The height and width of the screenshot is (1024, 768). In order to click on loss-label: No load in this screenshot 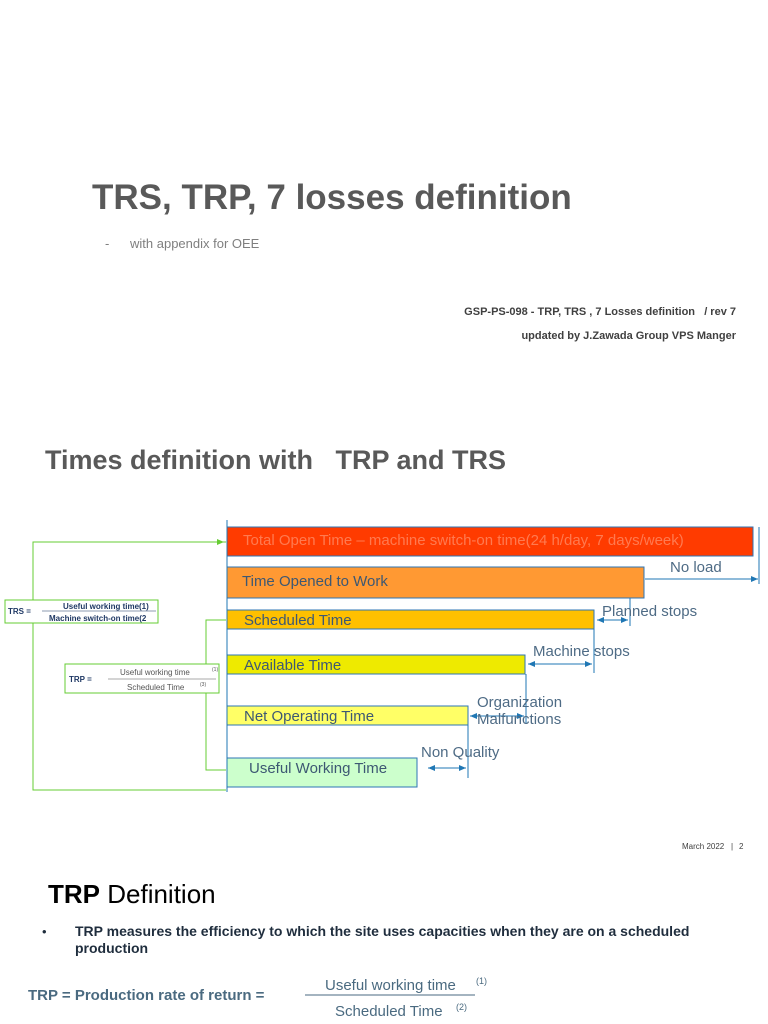, I will do `click(696, 567)`.